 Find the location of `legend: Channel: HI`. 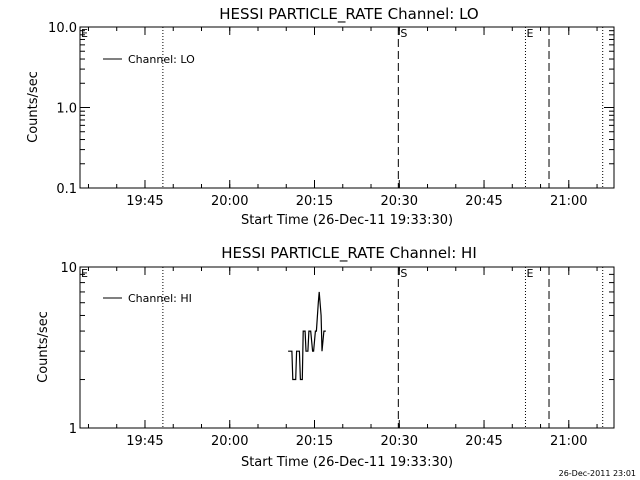

legend: Channel: HI is located at coordinates (147, 298).